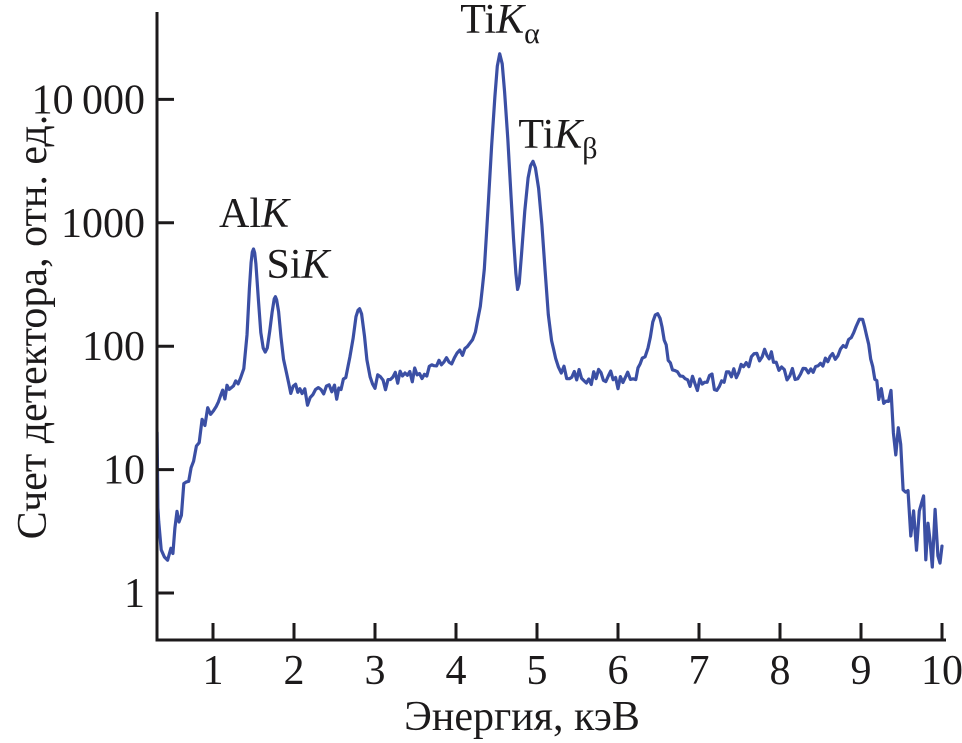 The height and width of the screenshot is (743, 962). Describe the element at coordinates (522, 717) in the screenshot. I see `x-axis-title: Энергия, кэВ` at that location.